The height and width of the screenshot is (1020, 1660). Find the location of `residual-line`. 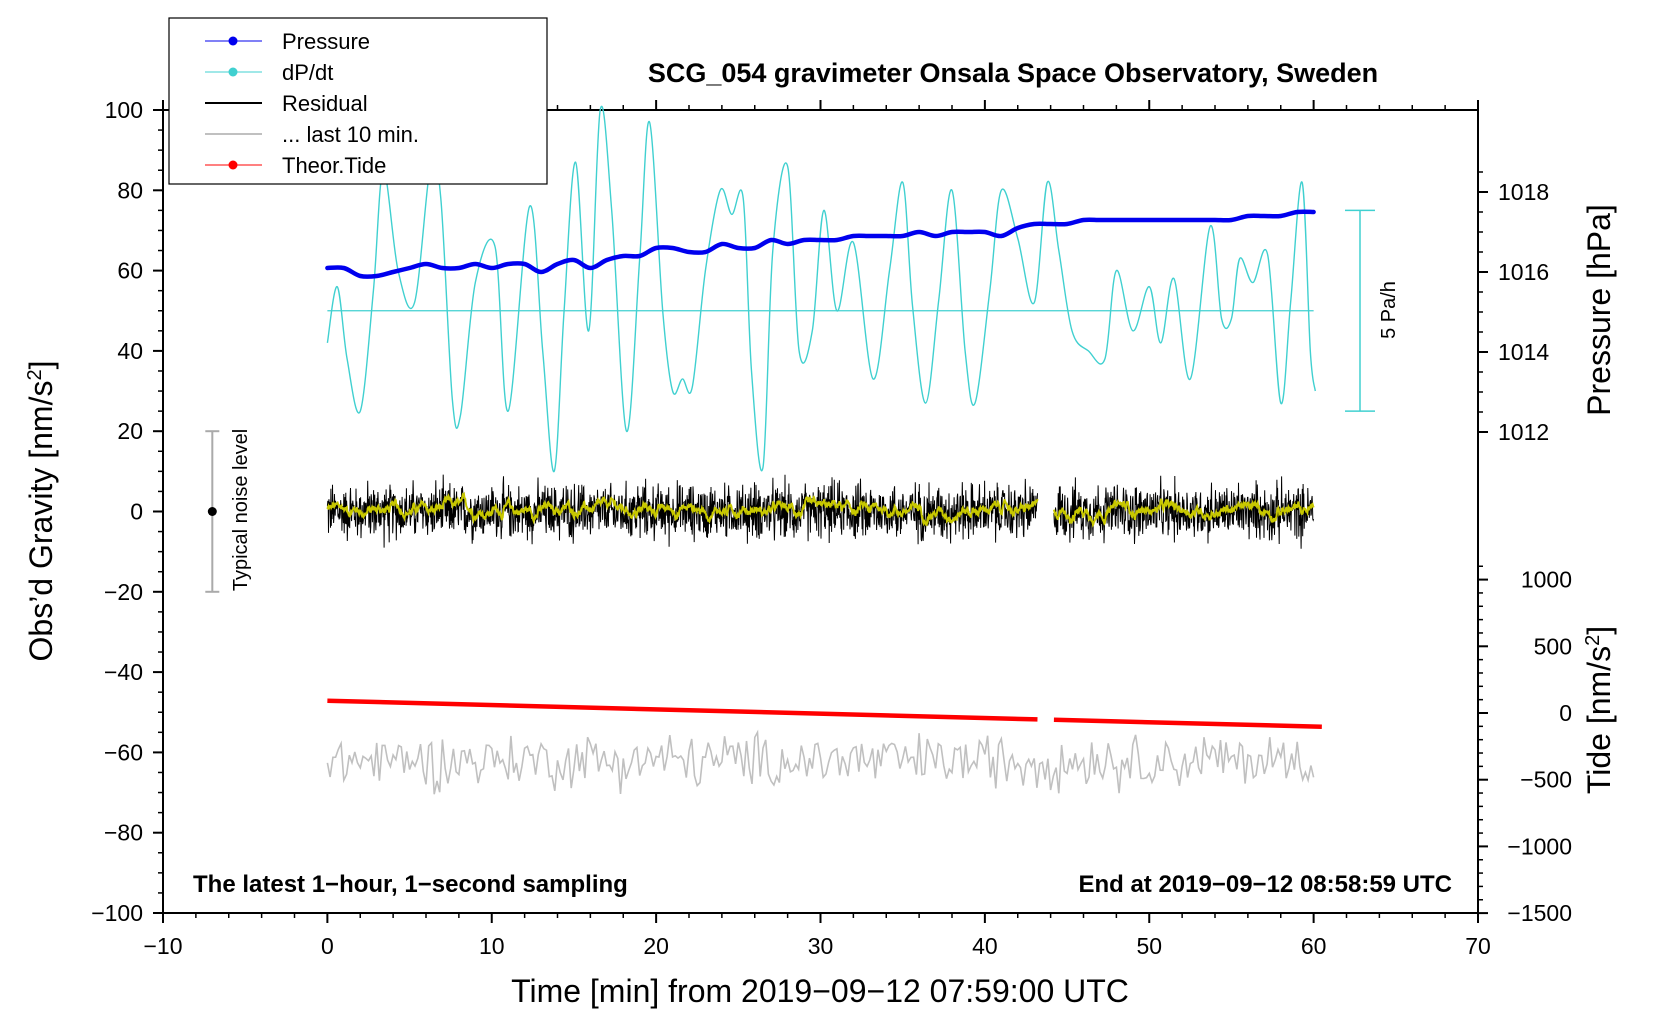

residual-line is located at coordinates (682, 511).